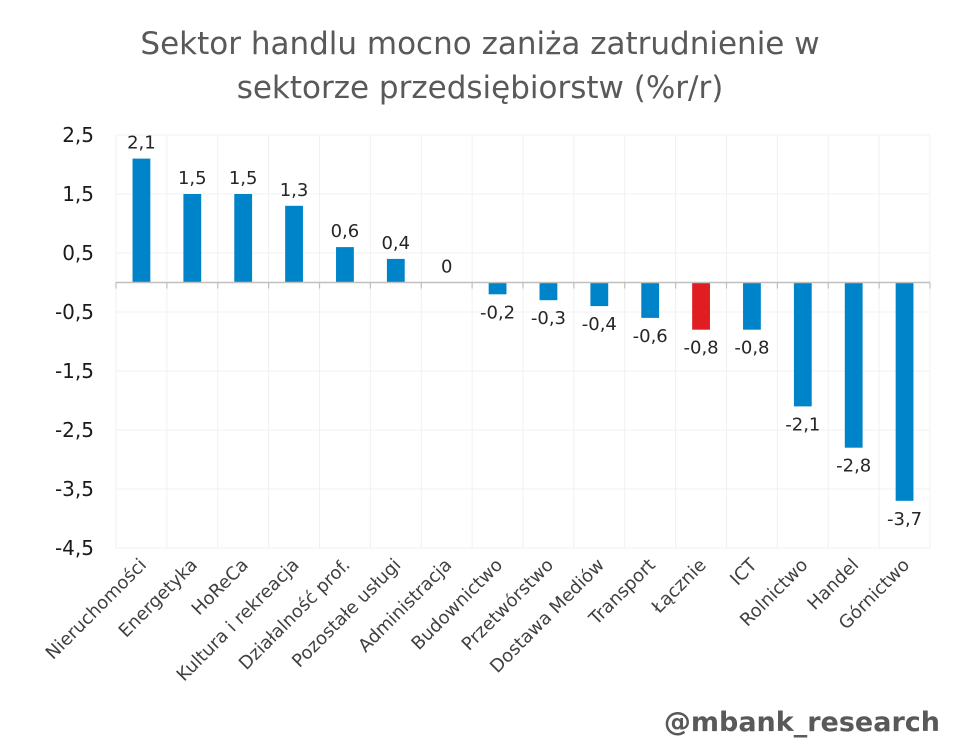  I want to click on data-label: -0,6, so click(650, 336).